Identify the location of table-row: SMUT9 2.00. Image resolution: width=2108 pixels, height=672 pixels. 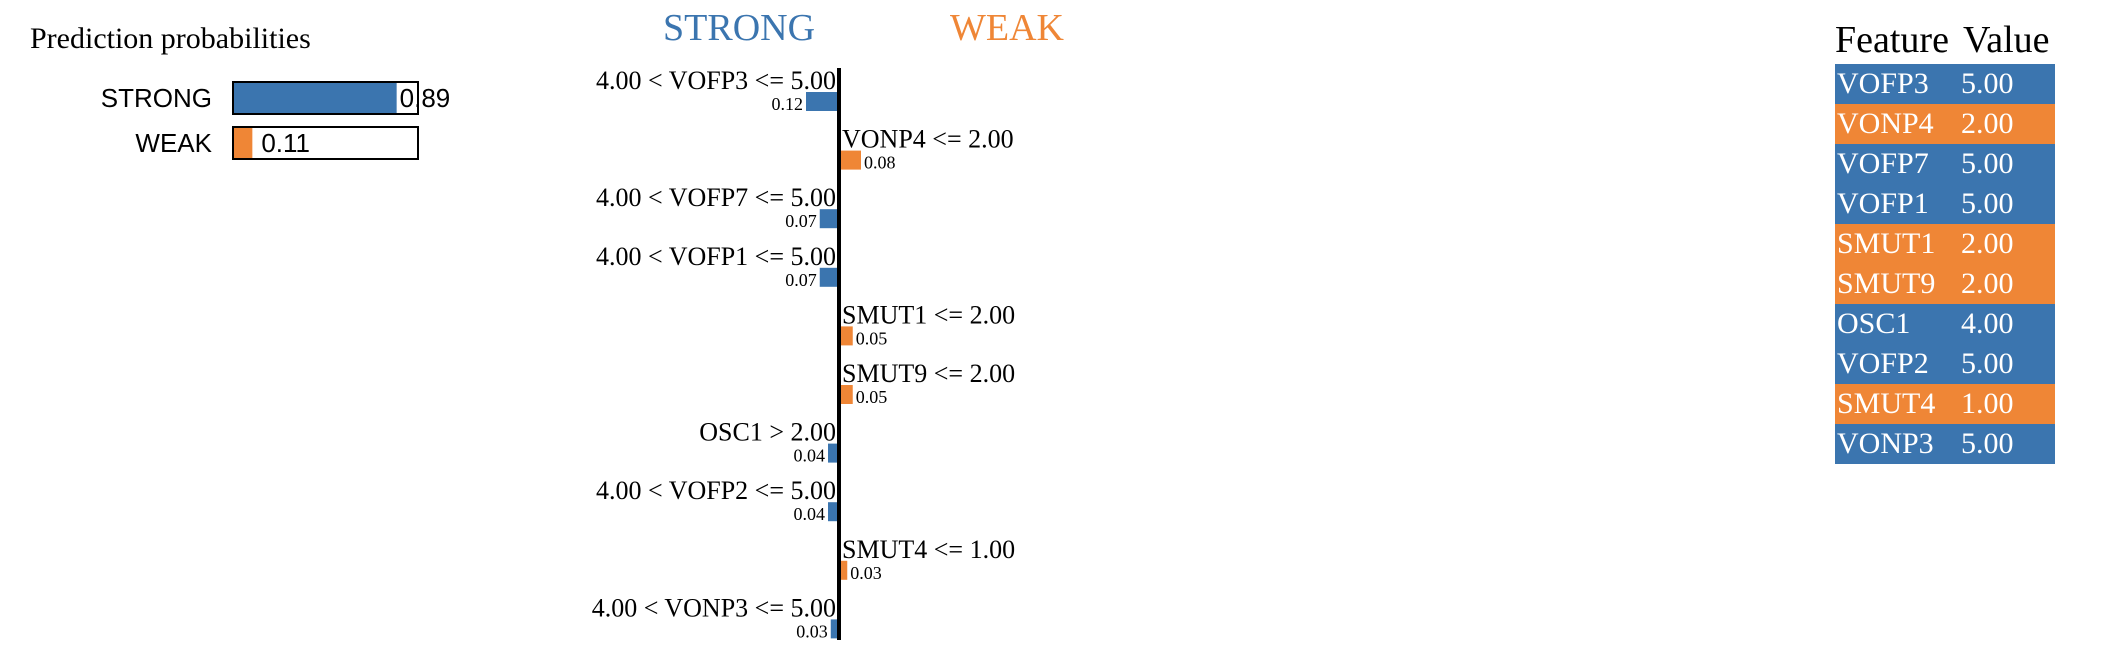
(1945, 284).